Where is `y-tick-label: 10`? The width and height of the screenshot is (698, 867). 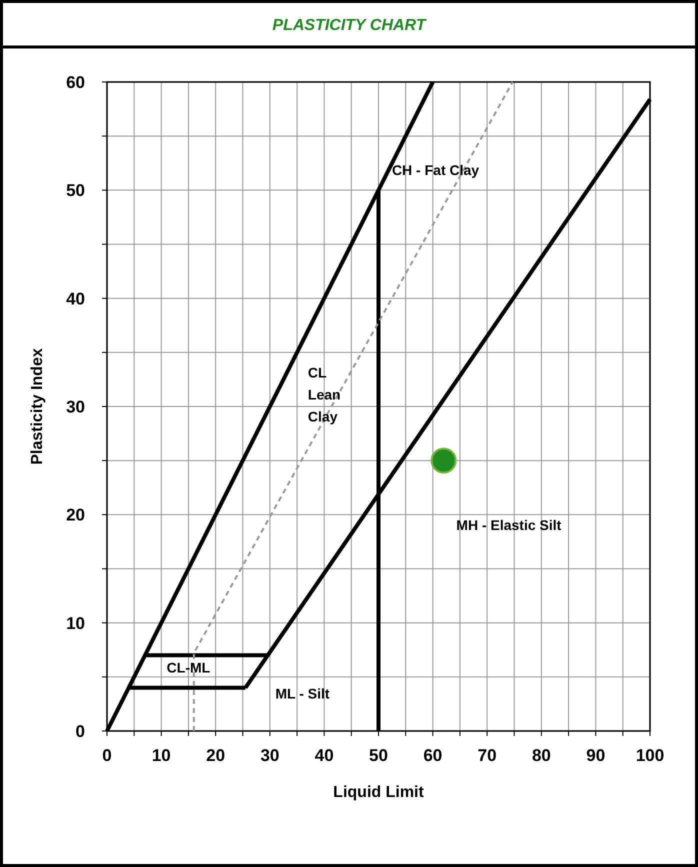 y-tick-label: 10 is located at coordinates (75, 623).